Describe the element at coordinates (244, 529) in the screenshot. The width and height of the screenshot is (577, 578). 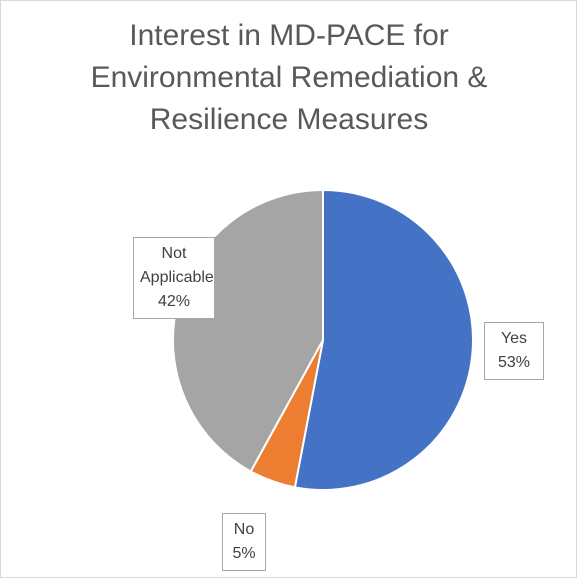
I see `label-category: No` at that location.